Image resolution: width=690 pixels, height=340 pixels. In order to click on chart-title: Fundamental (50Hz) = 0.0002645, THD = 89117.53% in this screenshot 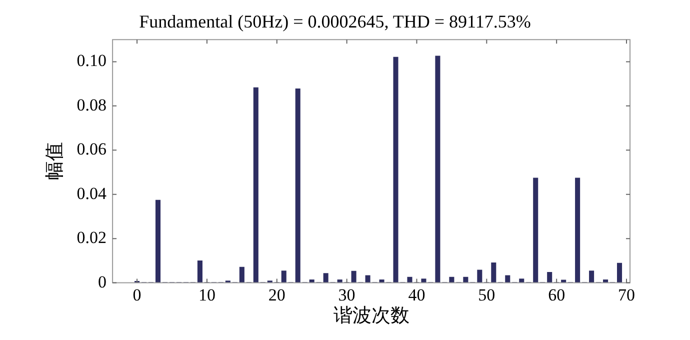, I will do `click(335, 22)`.